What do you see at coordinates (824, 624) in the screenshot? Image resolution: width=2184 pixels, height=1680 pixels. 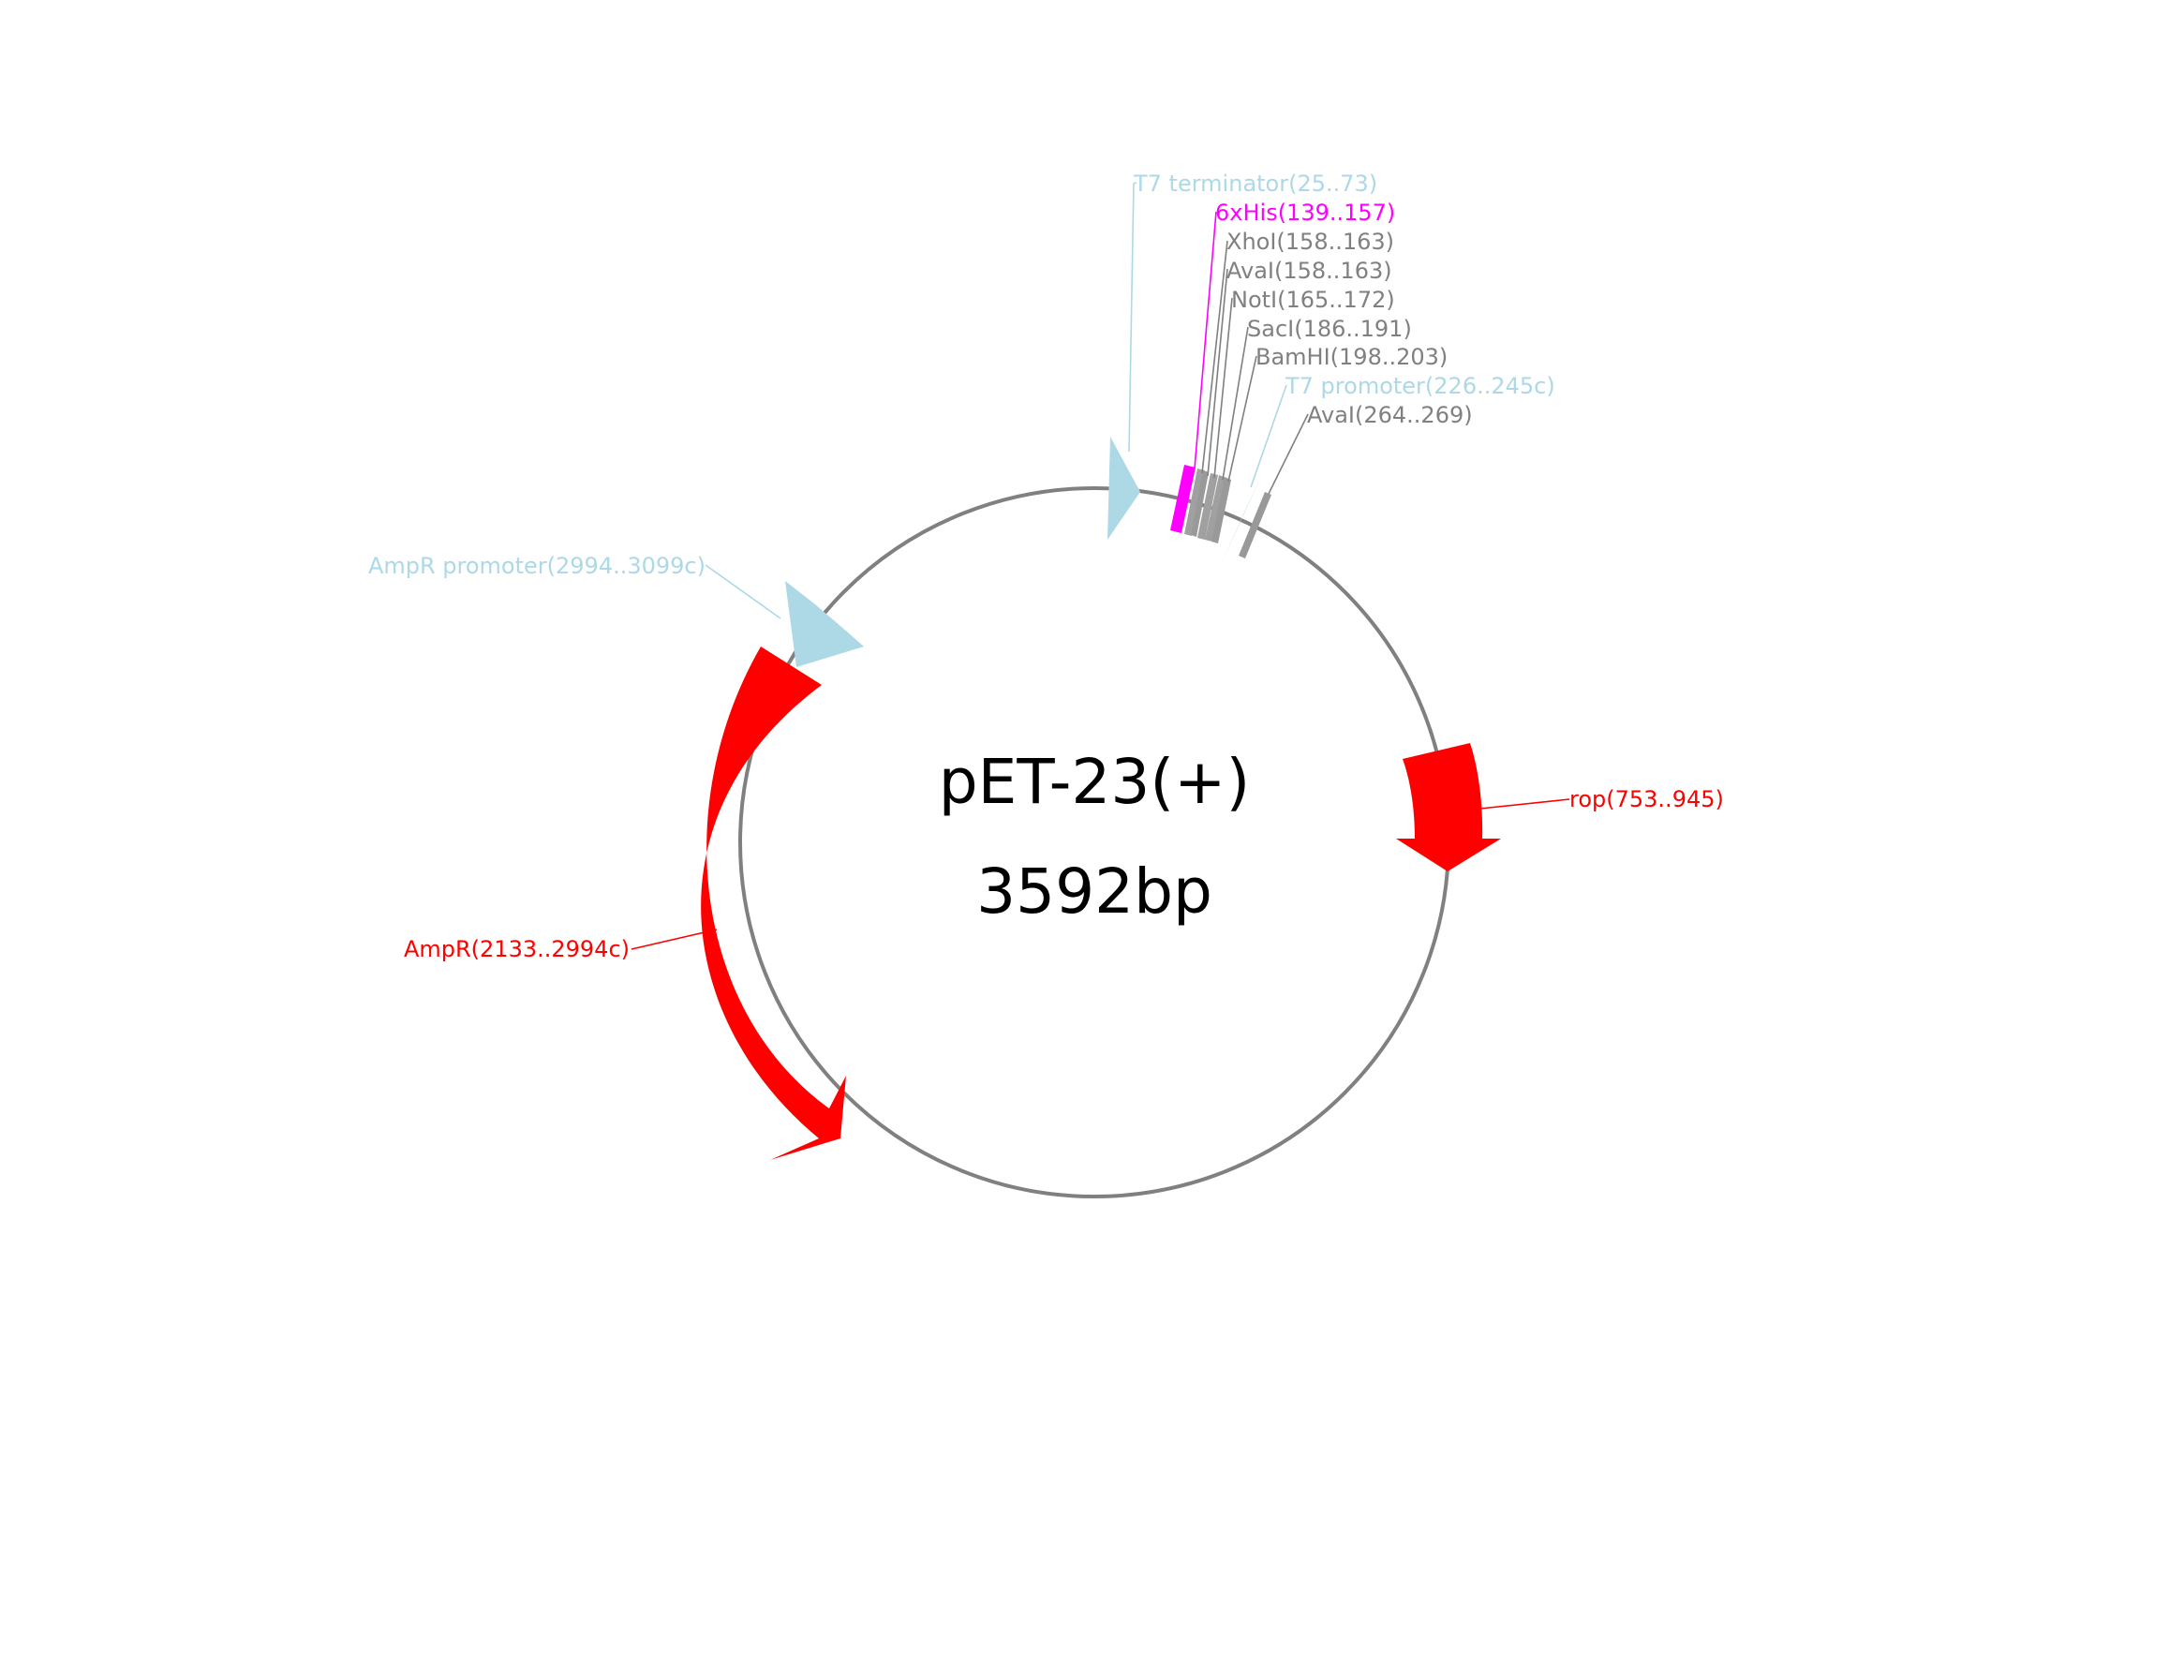 I see `ampr-promoter-feature-arrow` at bounding box center [824, 624].